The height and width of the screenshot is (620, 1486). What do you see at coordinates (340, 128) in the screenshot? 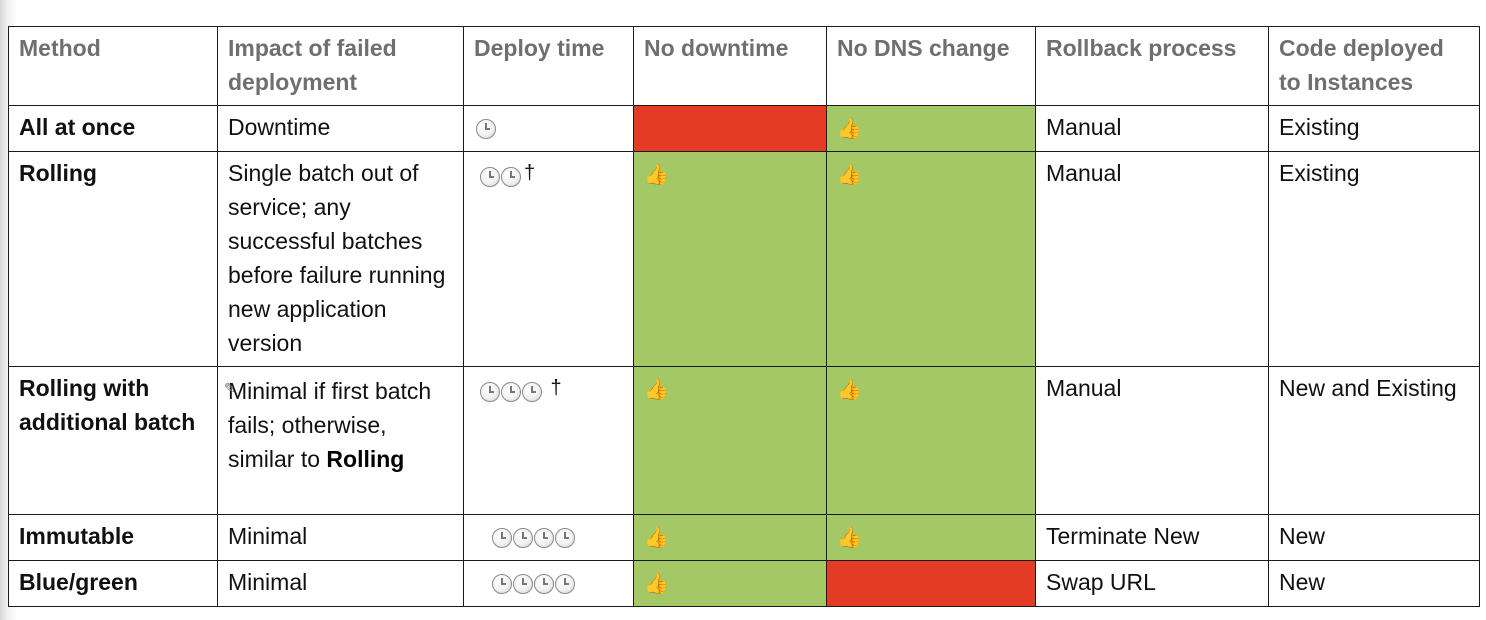
I see `impact-cell: Downtime` at bounding box center [340, 128].